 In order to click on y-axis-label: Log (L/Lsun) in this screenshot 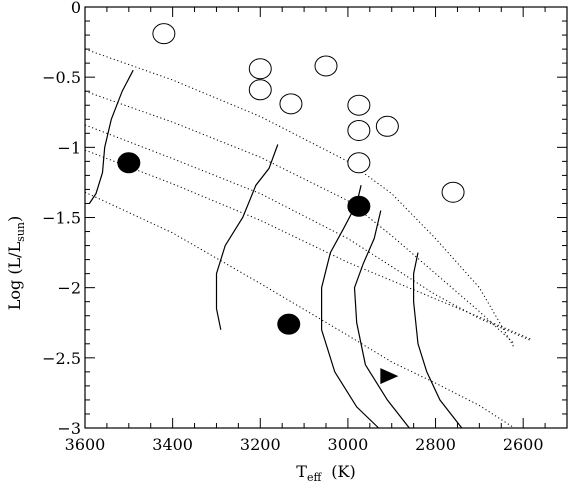, I will do `click(16, 263)`.